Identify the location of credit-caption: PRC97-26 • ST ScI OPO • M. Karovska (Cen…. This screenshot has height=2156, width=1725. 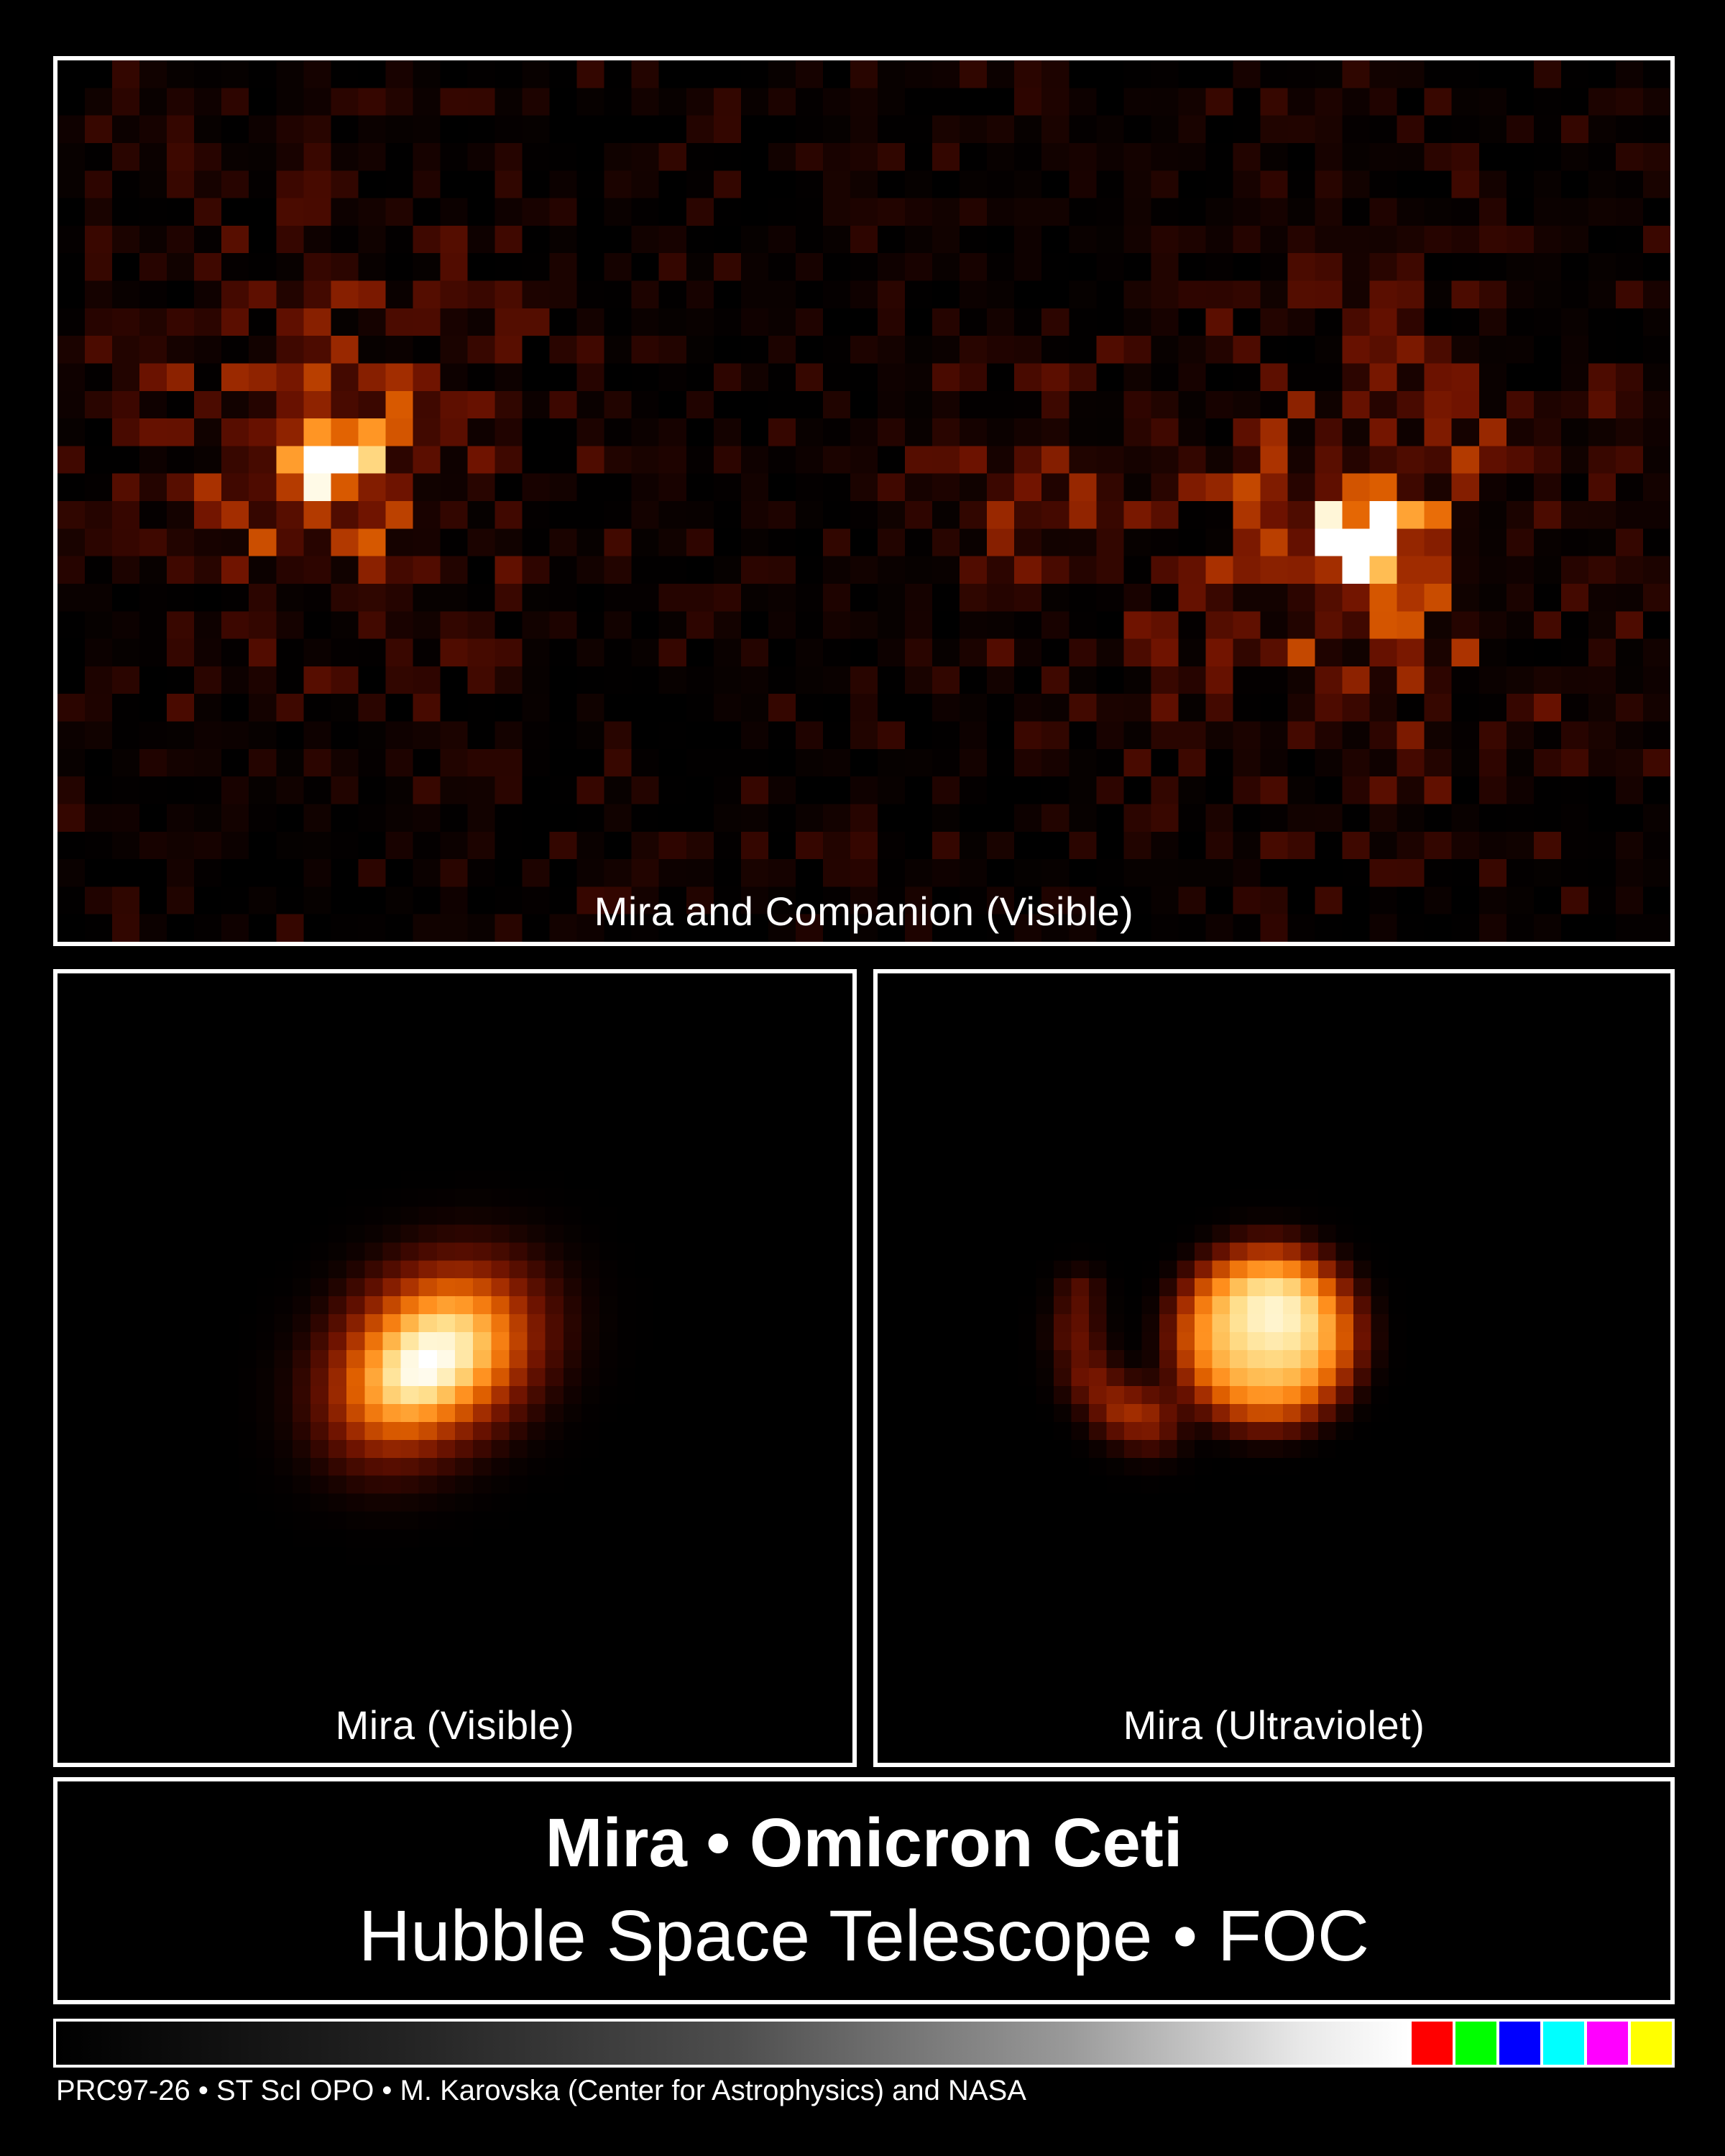
(541, 2090).